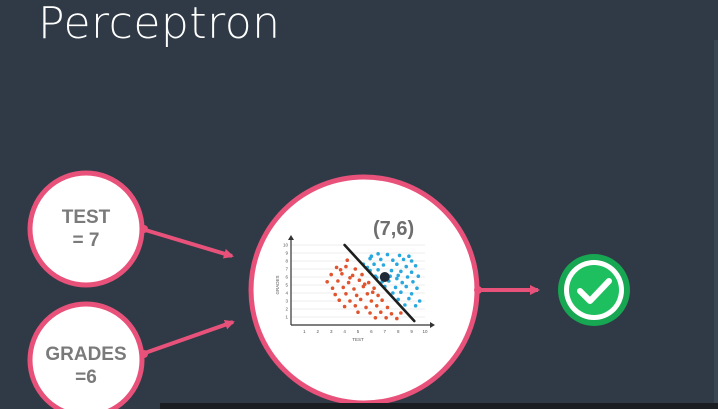  I want to click on y-tick-label: 10, so click(286, 245).